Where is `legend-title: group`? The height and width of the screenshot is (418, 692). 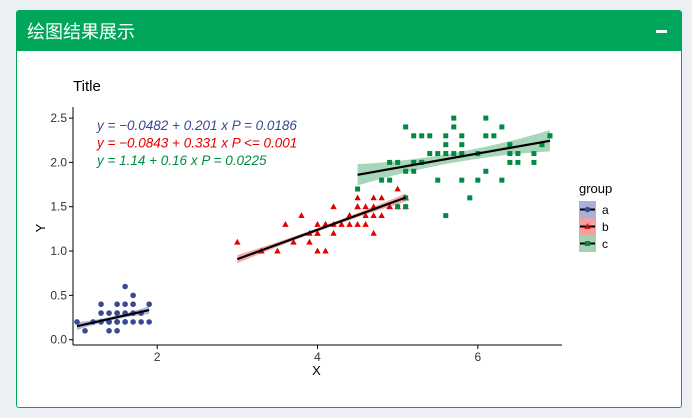 legend-title: group is located at coordinates (595, 188).